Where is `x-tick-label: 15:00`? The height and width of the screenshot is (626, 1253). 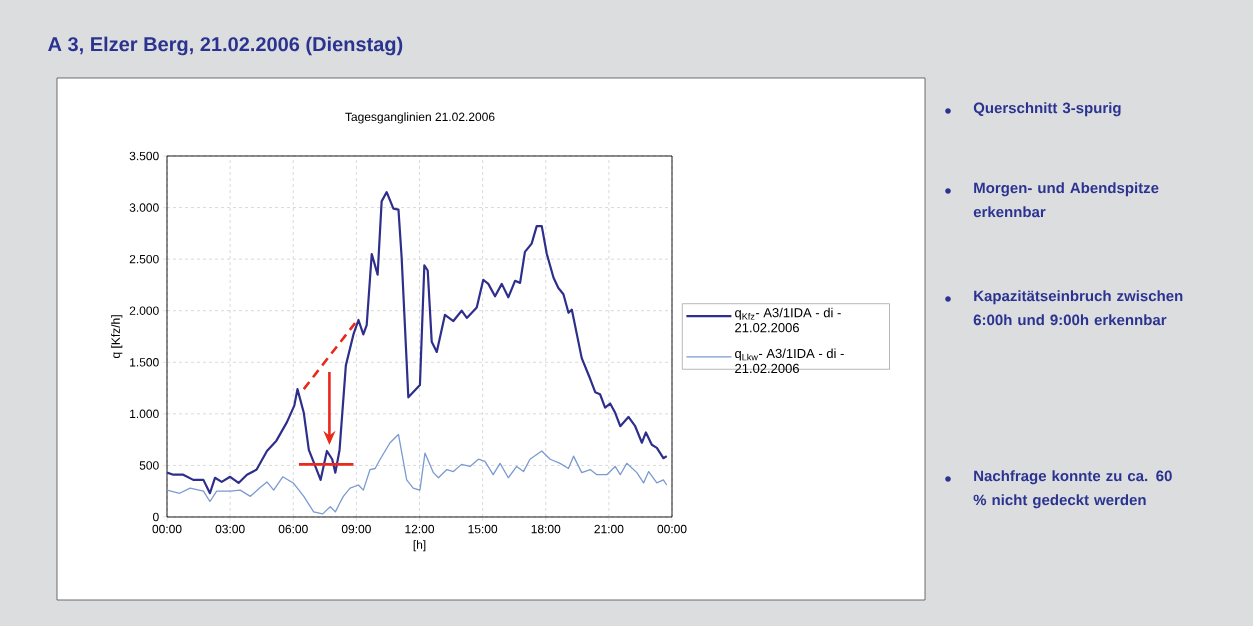
x-tick-label: 15:00 is located at coordinates (483, 529).